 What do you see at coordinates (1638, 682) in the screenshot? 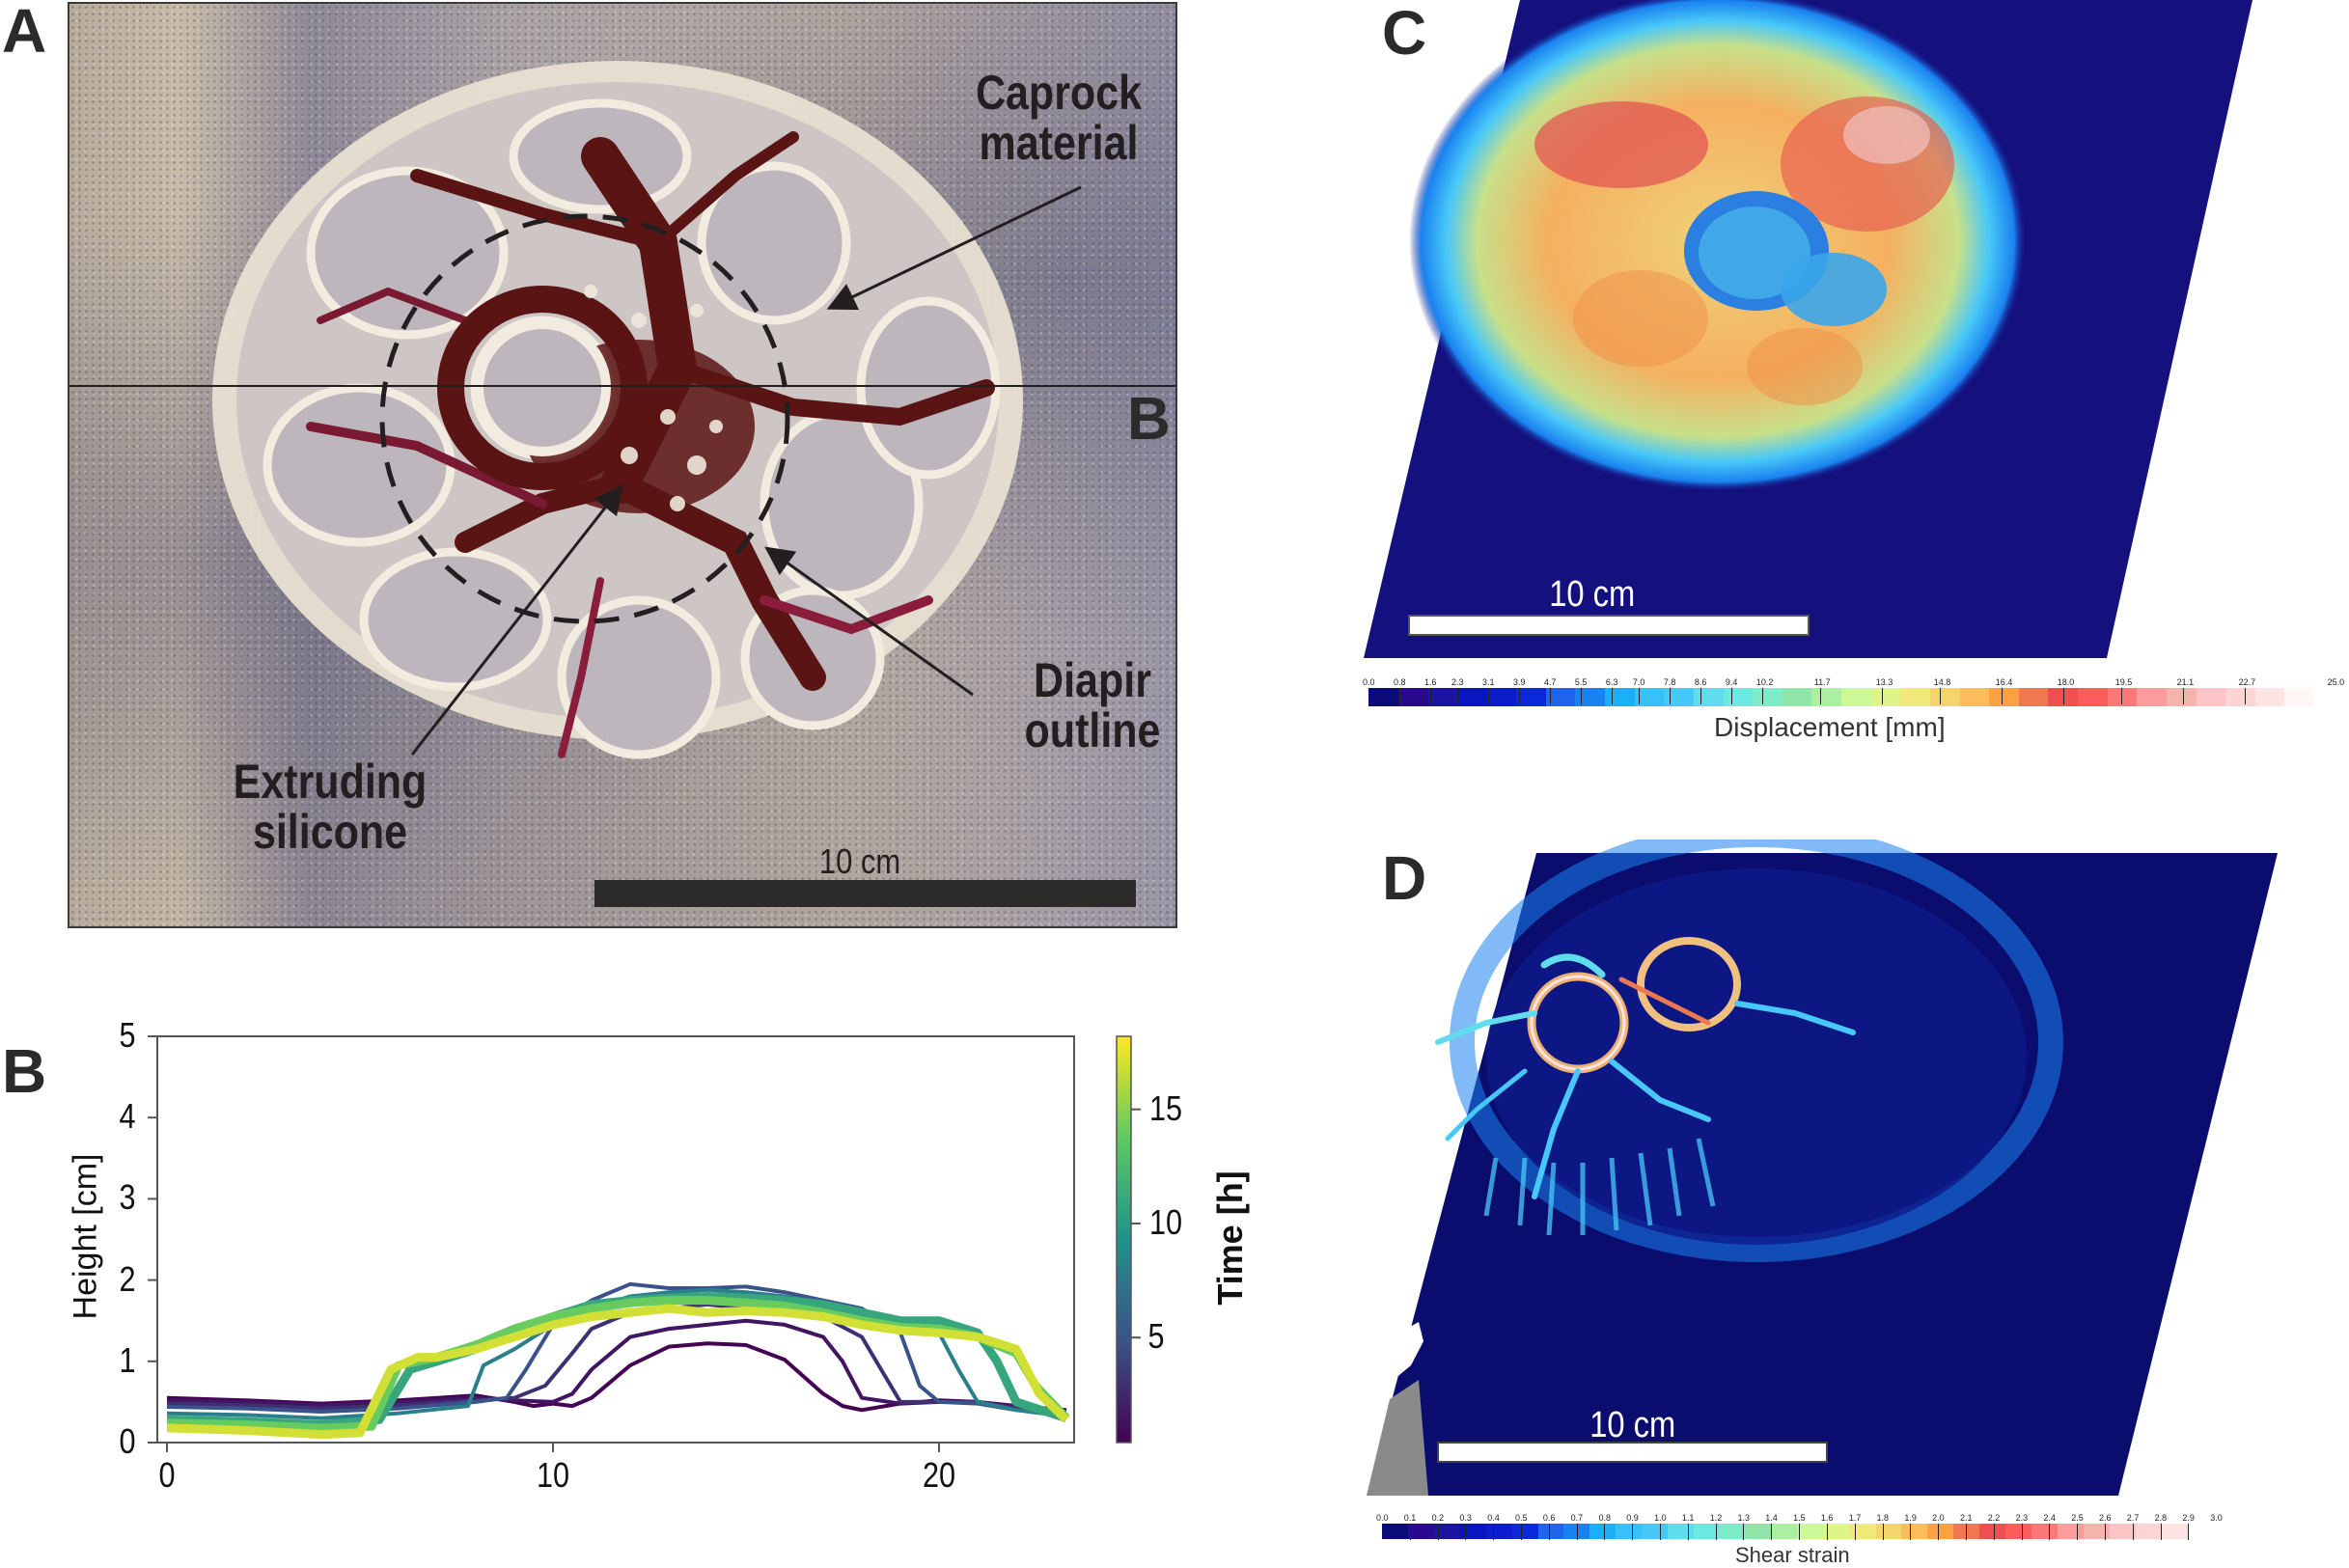
I see `colorbar-tick-label: 7.0` at bounding box center [1638, 682].